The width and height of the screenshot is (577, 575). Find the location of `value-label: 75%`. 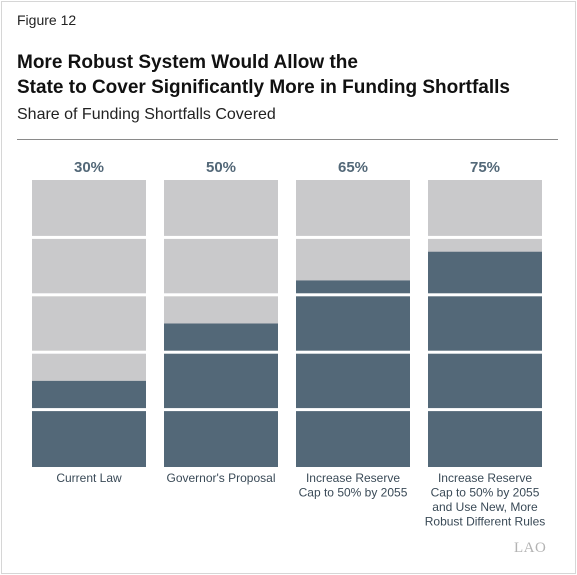

value-label: 75% is located at coordinates (485, 167).